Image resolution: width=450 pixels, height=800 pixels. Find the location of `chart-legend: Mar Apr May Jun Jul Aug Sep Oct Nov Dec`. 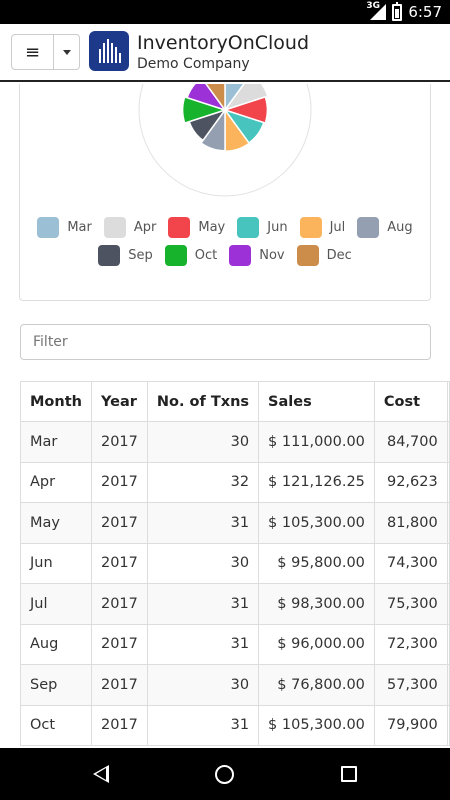

chart-legend: Mar Apr May Jun Jul Aug Sep Oct Nov Dec is located at coordinates (225, 244).